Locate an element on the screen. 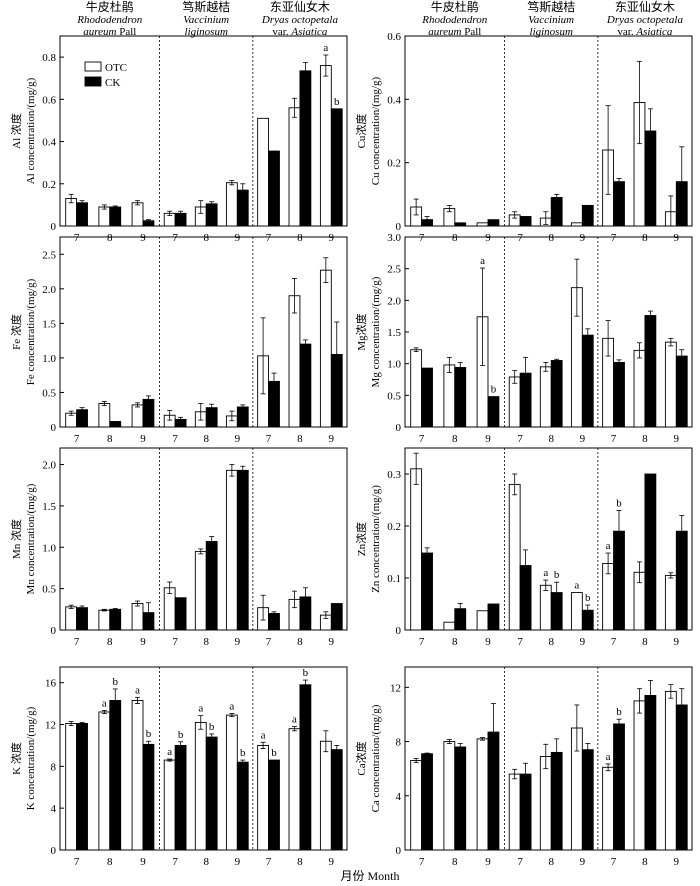 The image size is (700, 886). species-latin-line1: Dryas octopetala is located at coordinates (645, 20).